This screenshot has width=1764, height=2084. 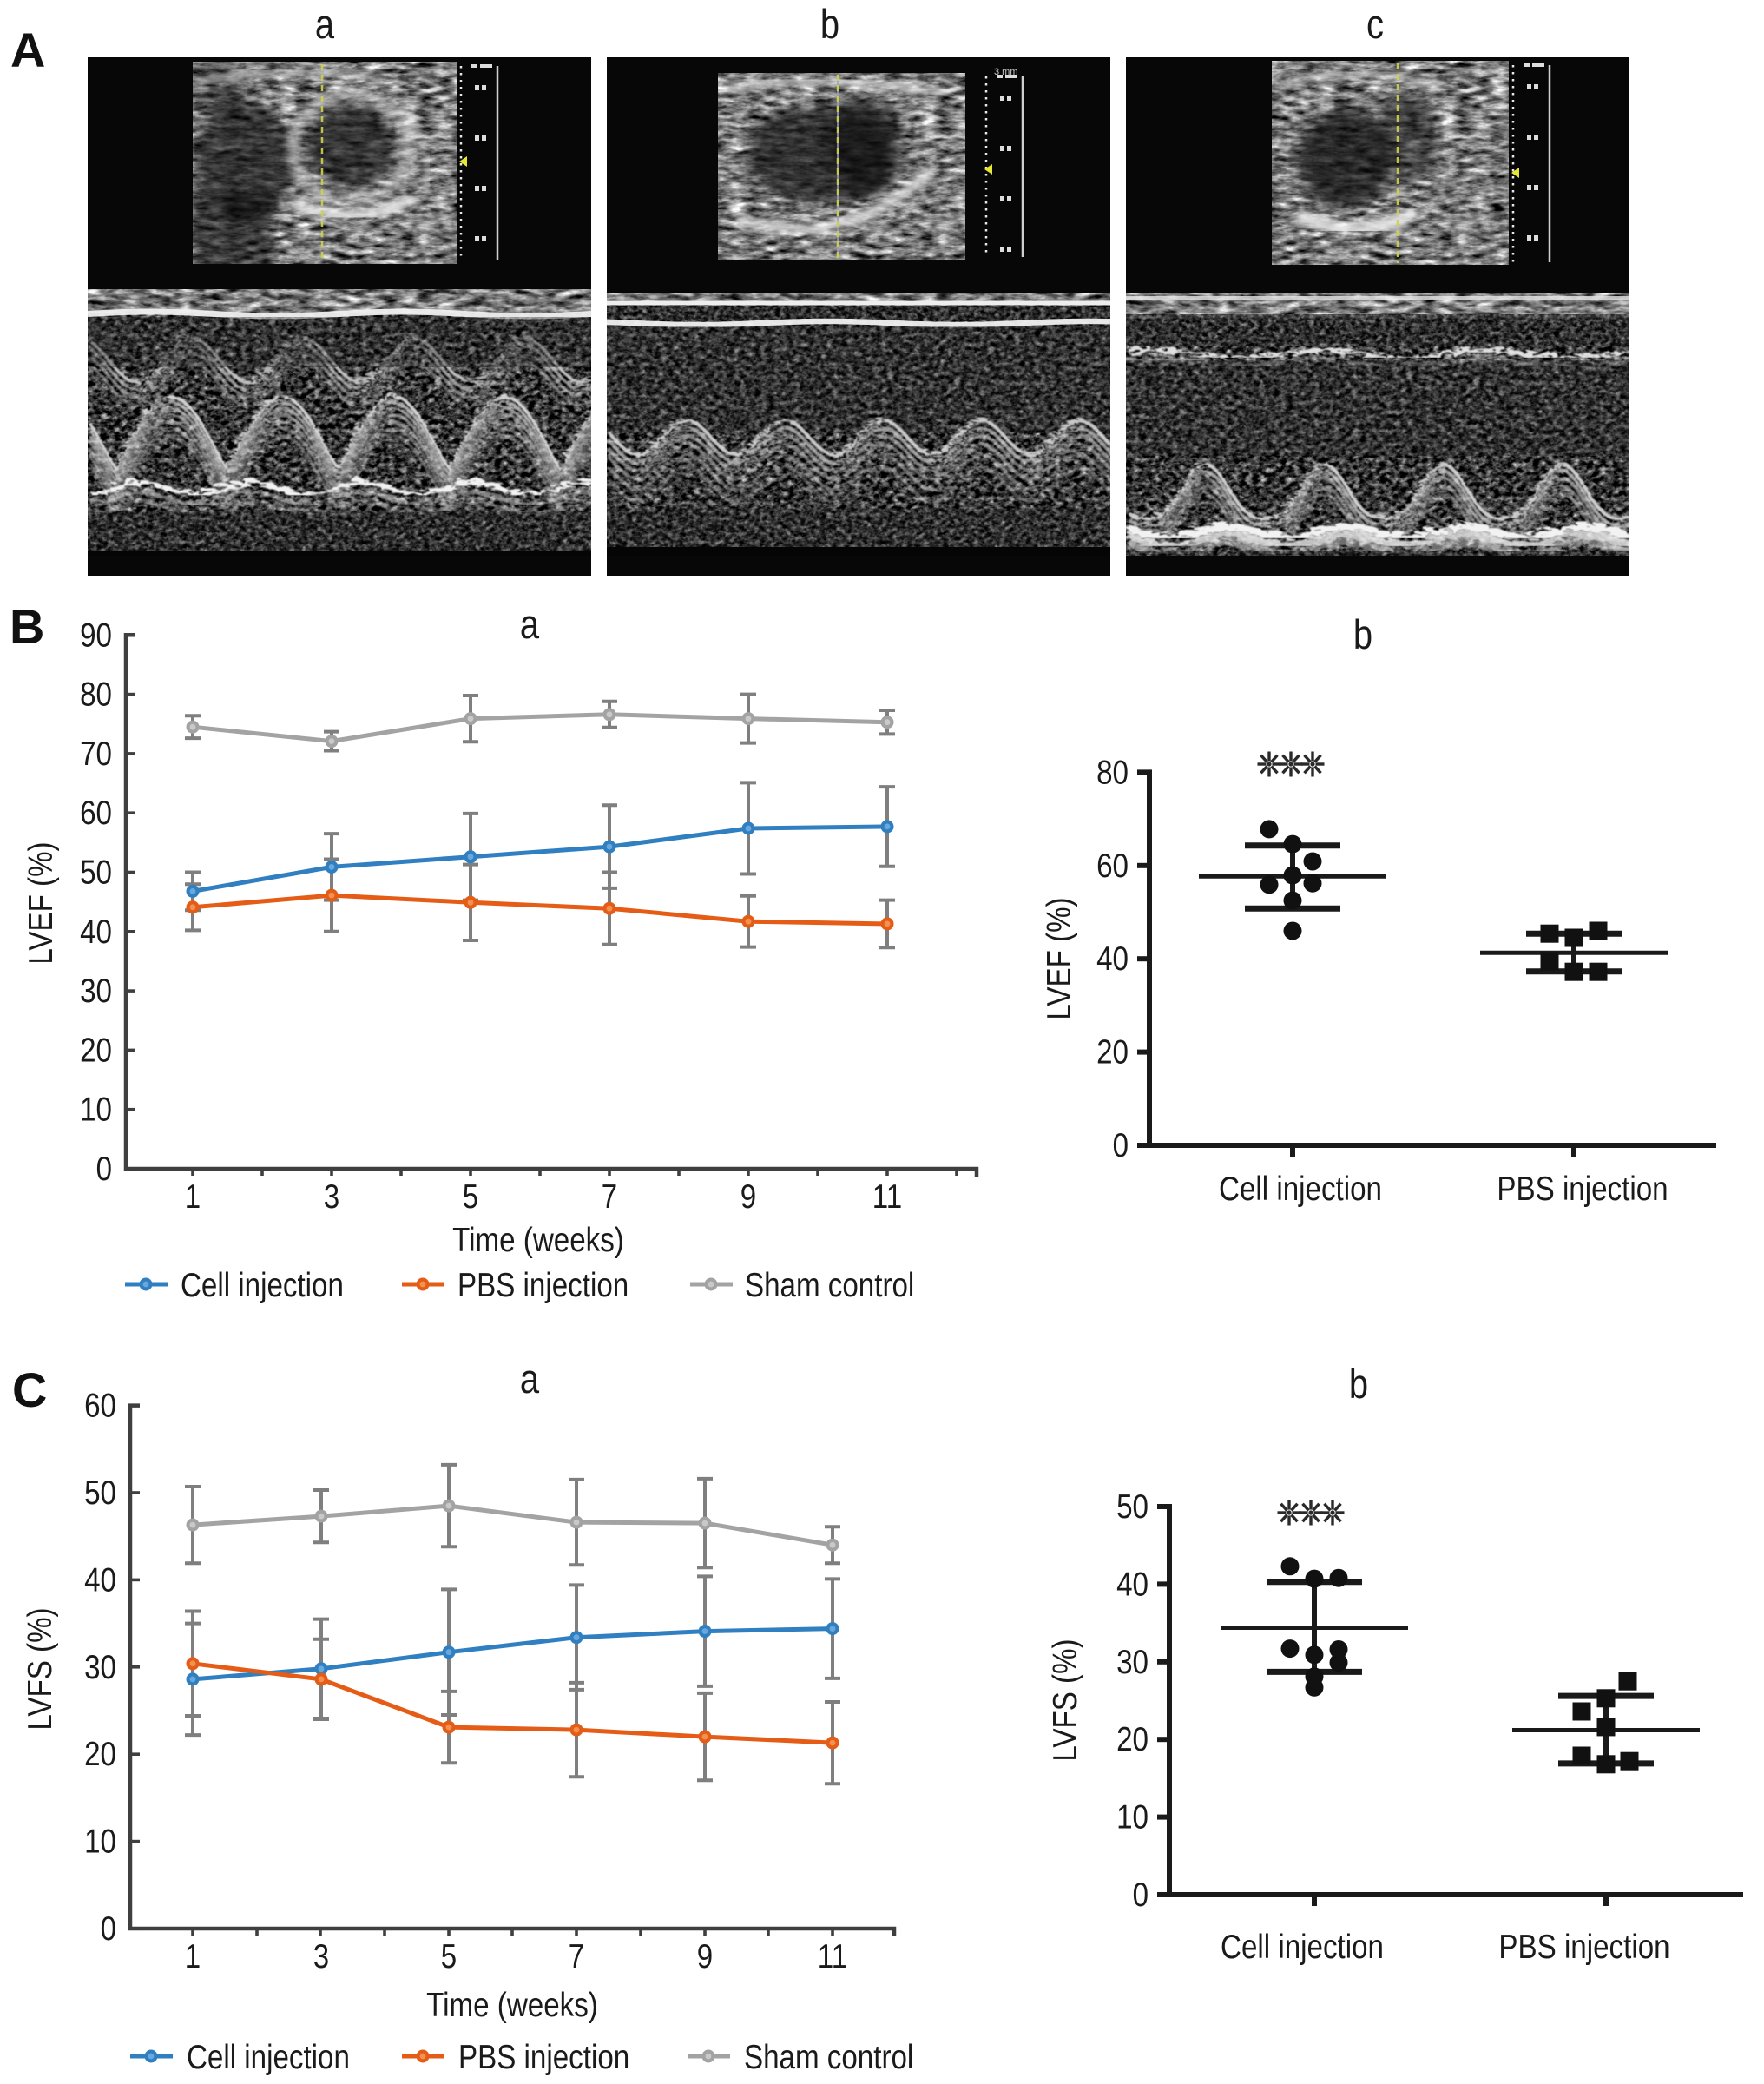 What do you see at coordinates (27, 626) in the screenshot?
I see `svg-text: B` at bounding box center [27, 626].